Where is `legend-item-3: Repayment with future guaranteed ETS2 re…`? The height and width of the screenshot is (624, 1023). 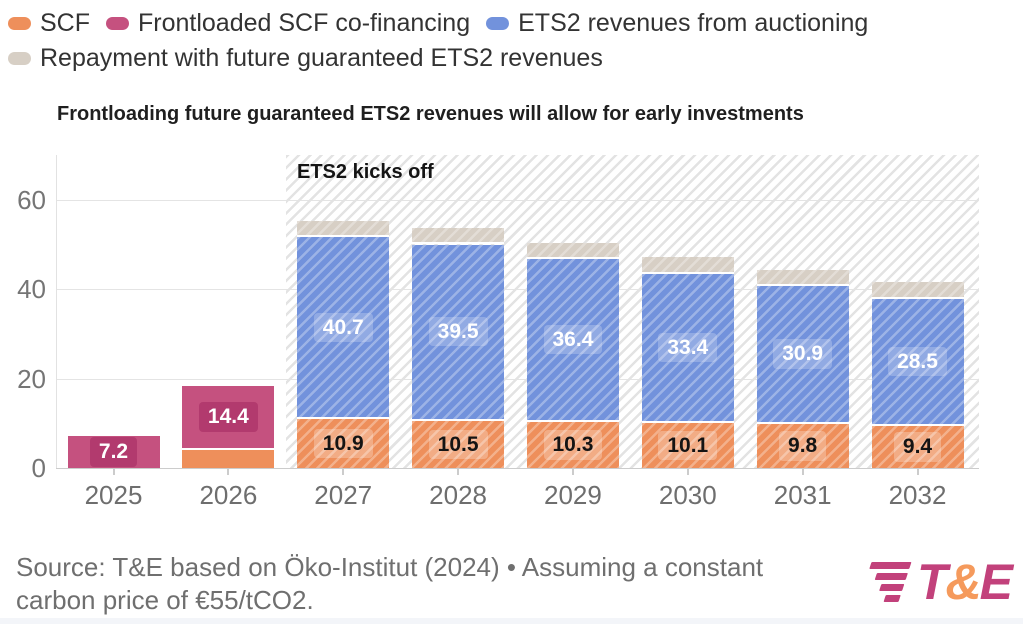 legend-item-3: Repayment with future guaranteed ETS2 re… is located at coordinates (305, 58).